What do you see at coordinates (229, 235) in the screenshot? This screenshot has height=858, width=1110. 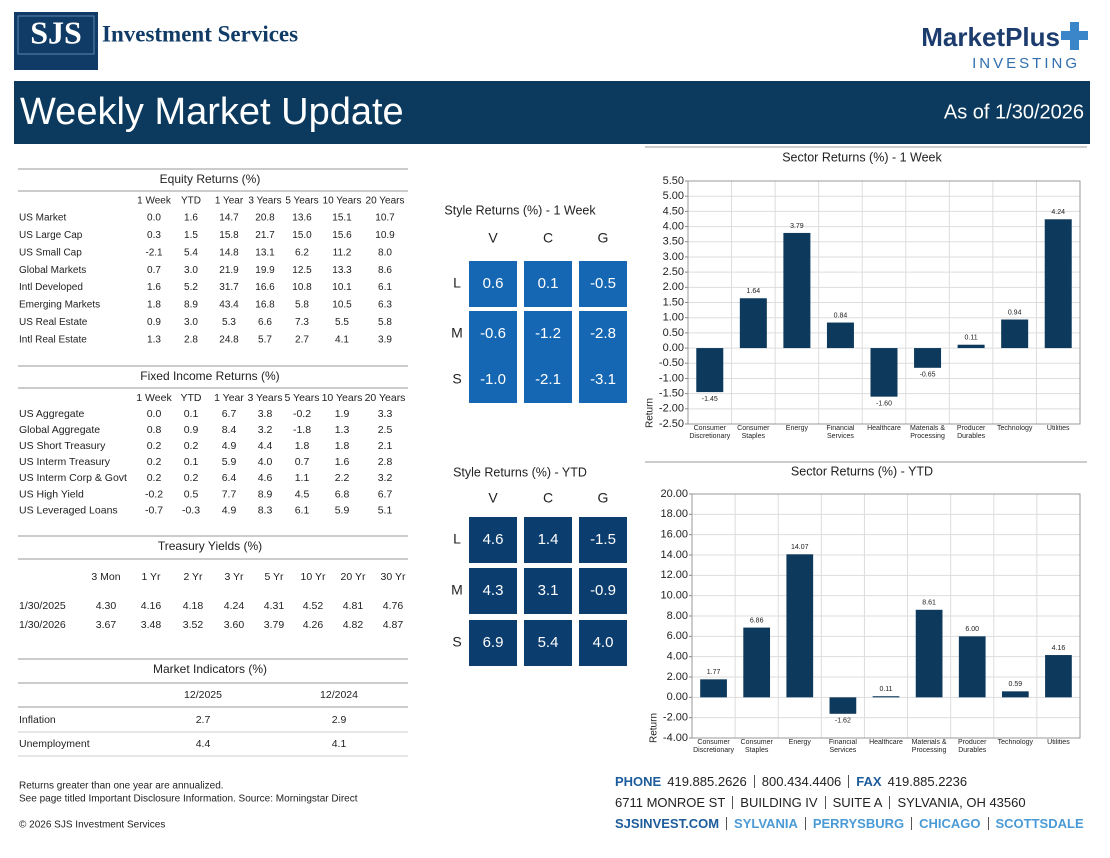 I see `cell: 15.8` at bounding box center [229, 235].